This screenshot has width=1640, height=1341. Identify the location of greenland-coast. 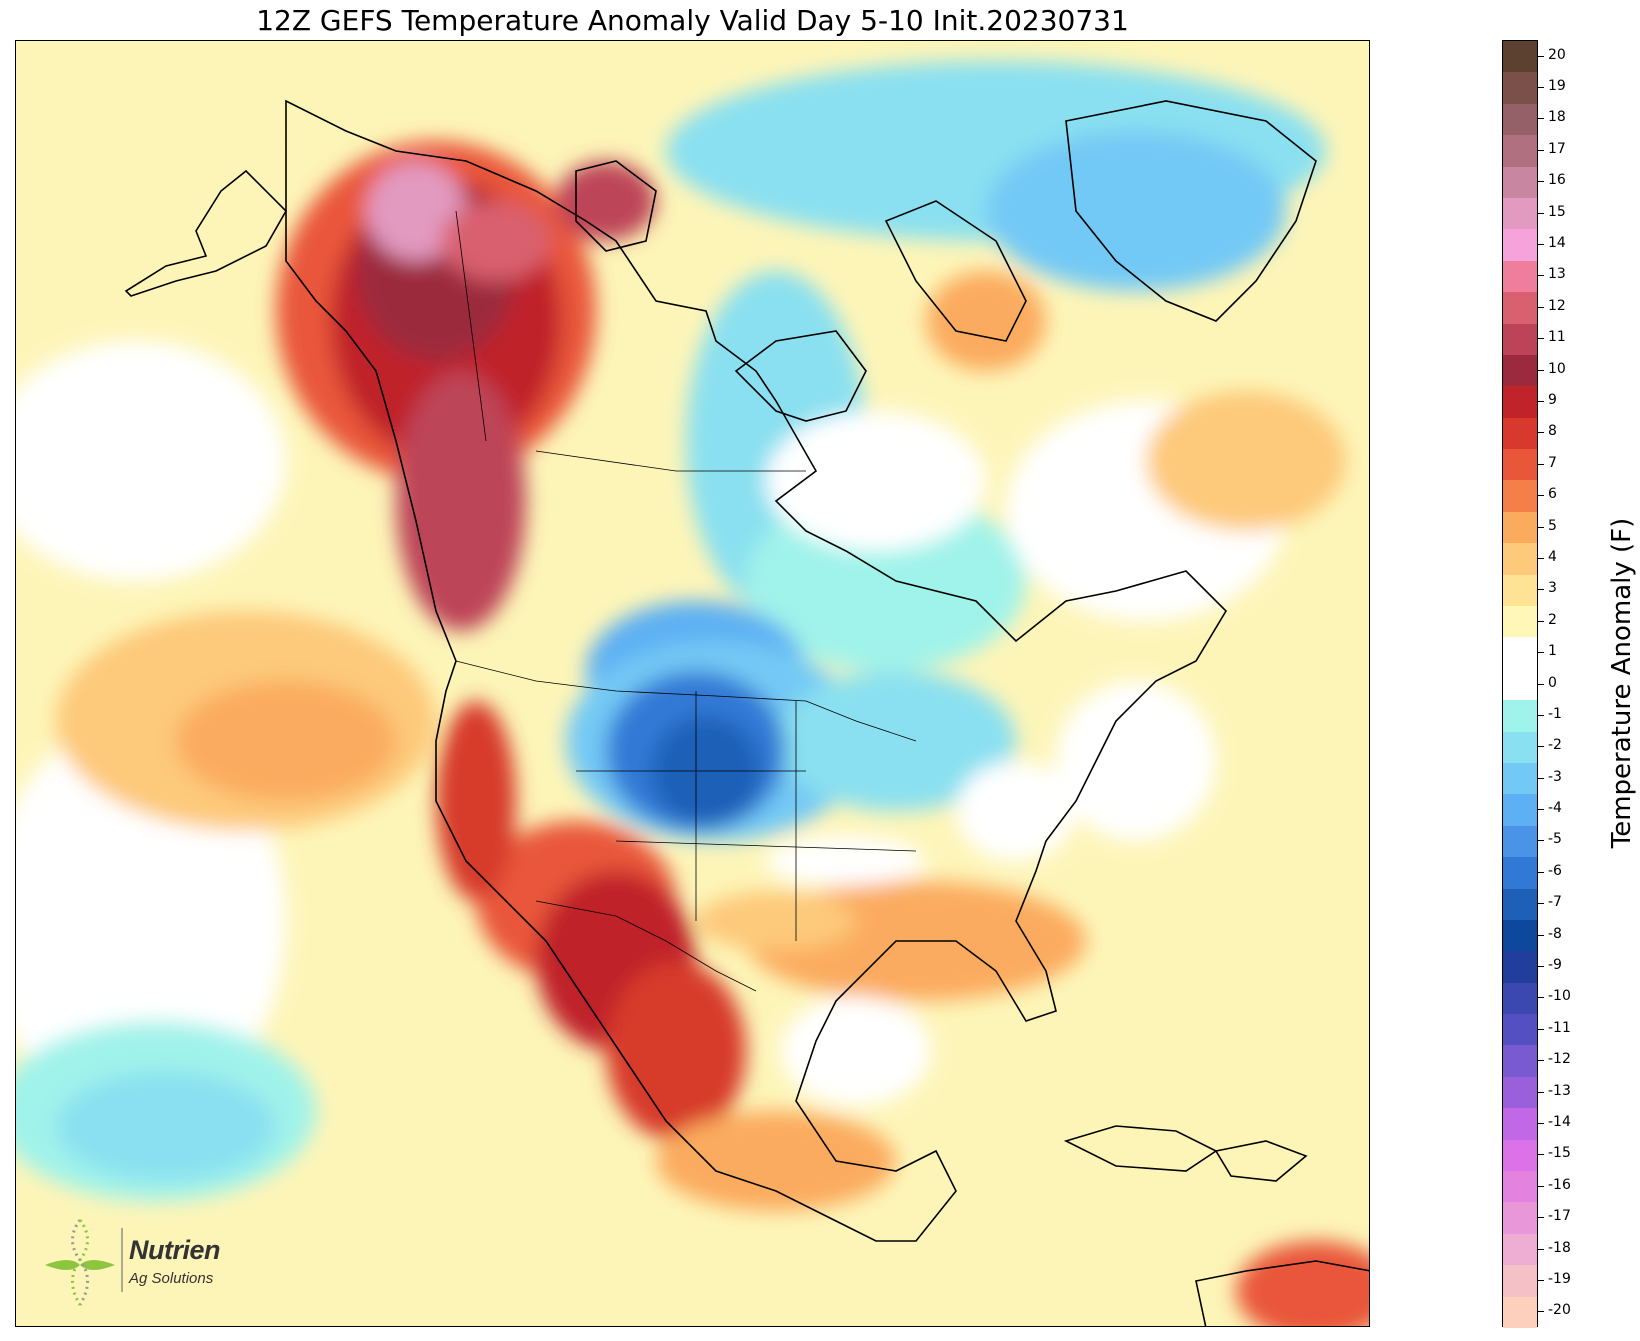
(1191, 211).